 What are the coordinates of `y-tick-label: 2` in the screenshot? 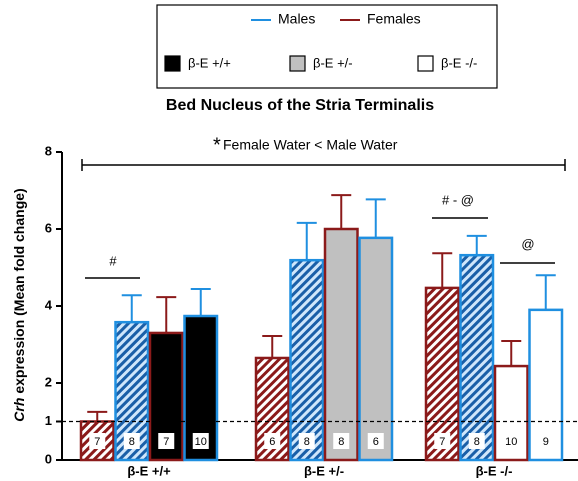 It's located at (48, 381).